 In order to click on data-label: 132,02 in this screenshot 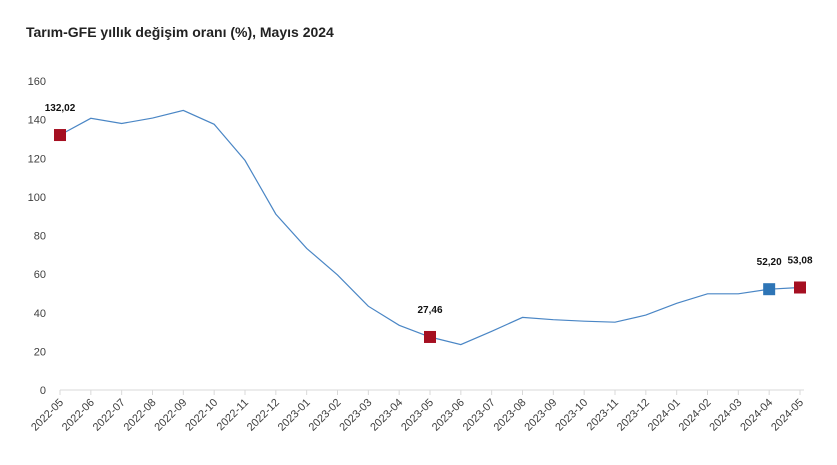, I will do `click(60, 108)`.